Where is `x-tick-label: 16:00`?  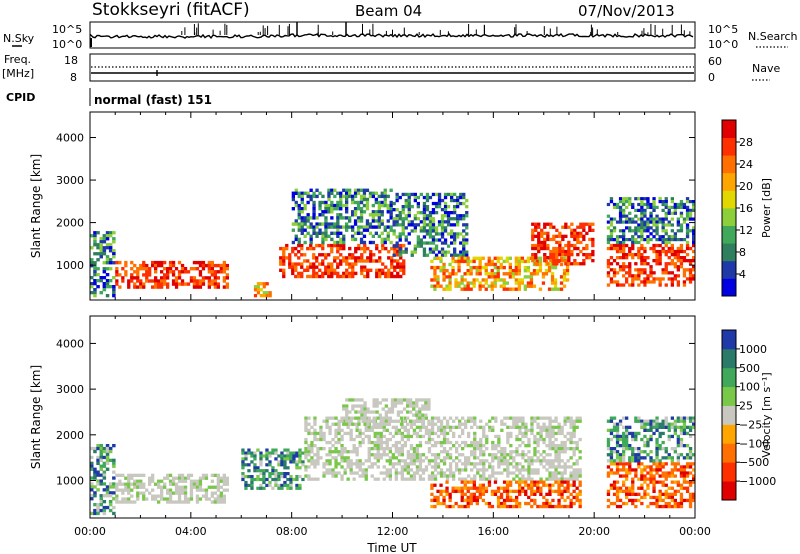
x-tick-label: 16:00 is located at coordinates (493, 531).